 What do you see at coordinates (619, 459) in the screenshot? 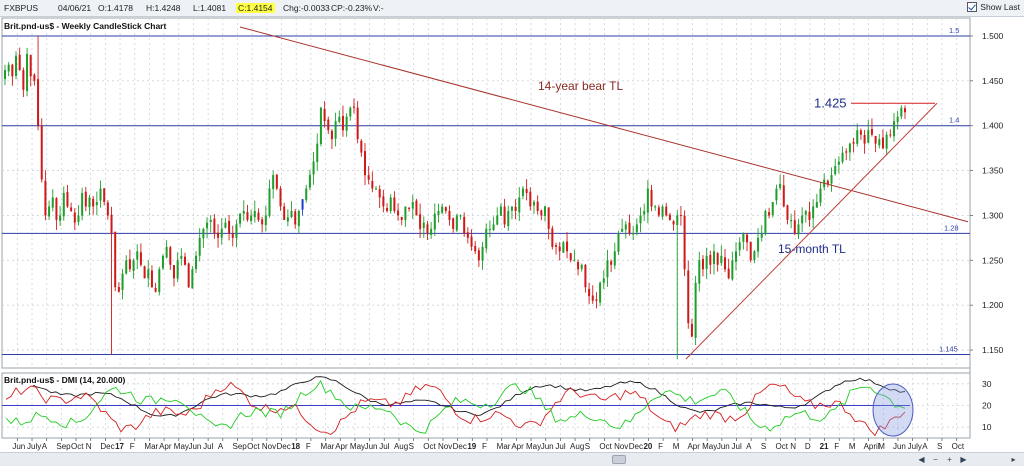
I see `scrollbar-thumb` at bounding box center [619, 459].